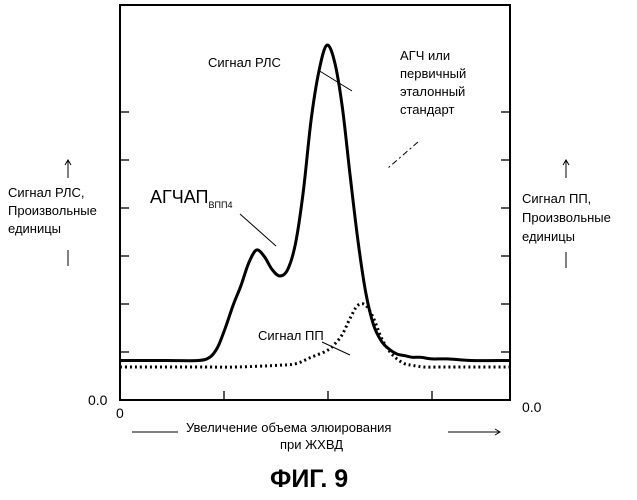 This screenshot has height=500, width=637. Describe the element at coordinates (548, 236) in the screenshot. I see `right-ylabel-line3: единицы` at that location.